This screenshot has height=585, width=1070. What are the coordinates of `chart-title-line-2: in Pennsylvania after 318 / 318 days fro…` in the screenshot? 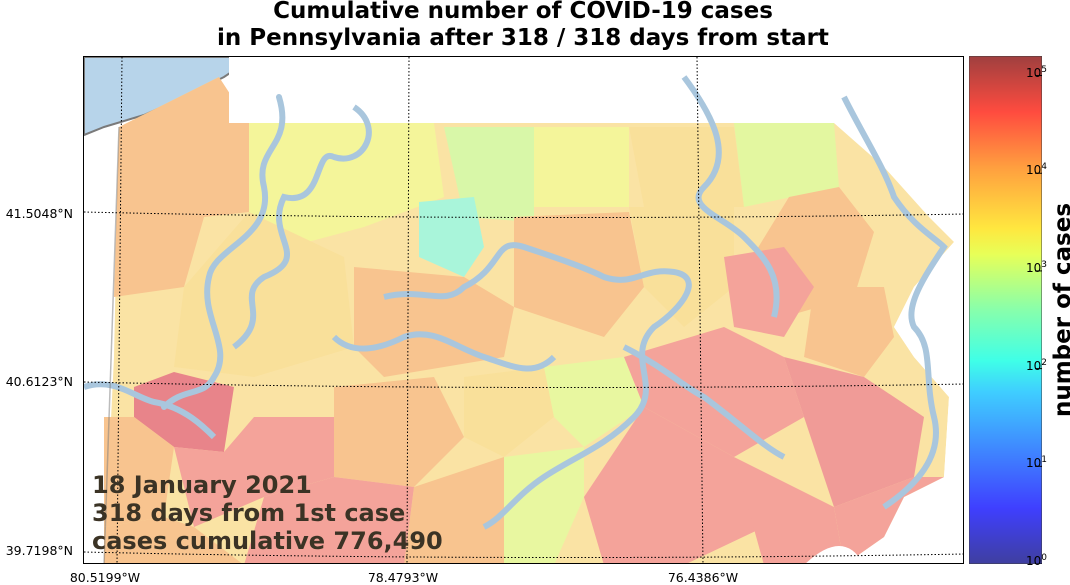 It's located at (523, 38).